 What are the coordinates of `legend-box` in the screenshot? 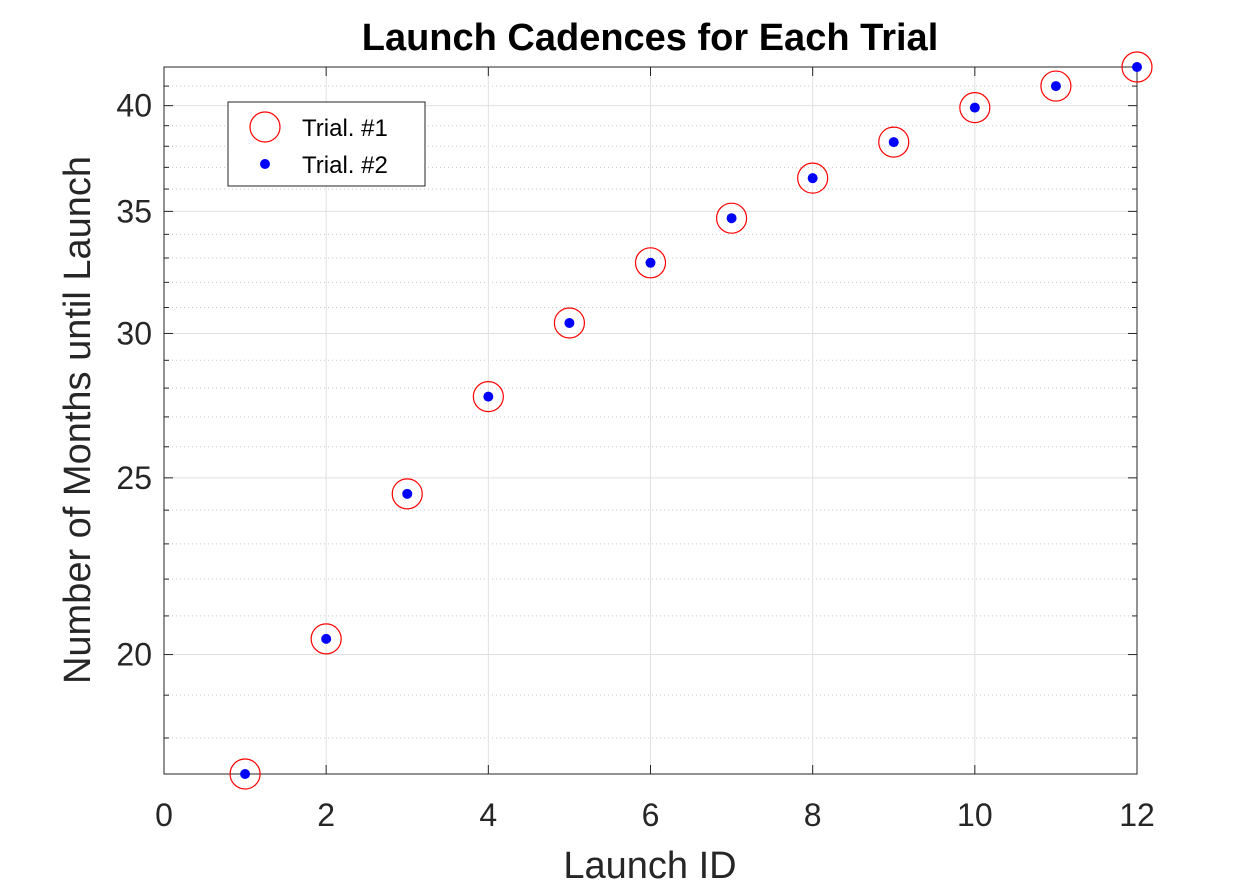 It's located at (326, 144).